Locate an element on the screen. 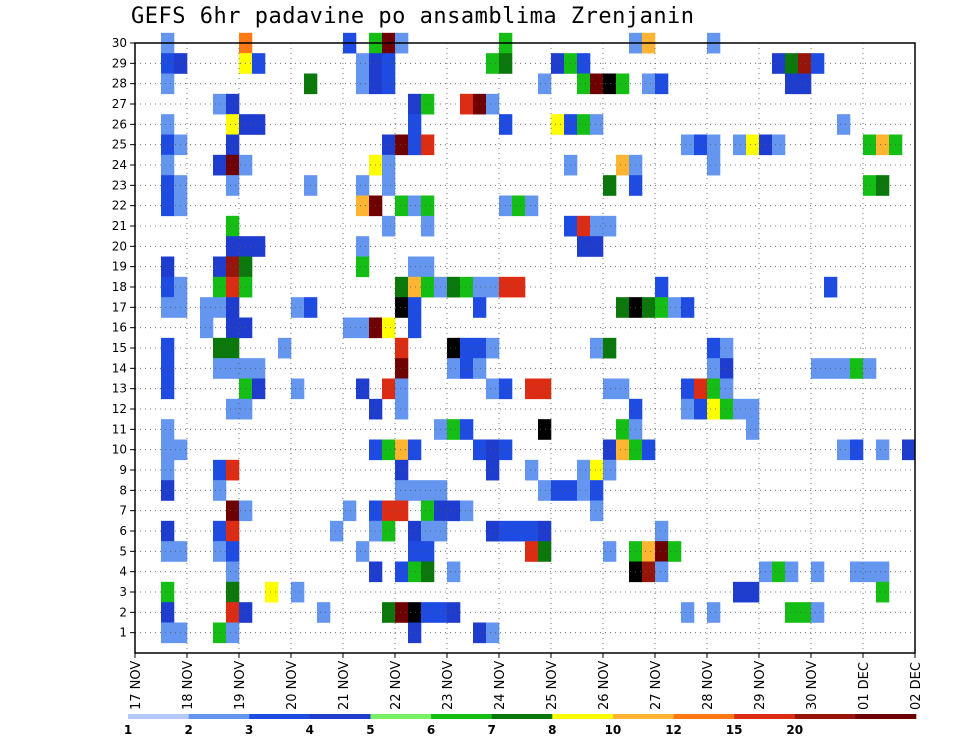 The height and width of the screenshot is (742, 960). y-tick-label: 11 is located at coordinates (119, 429).